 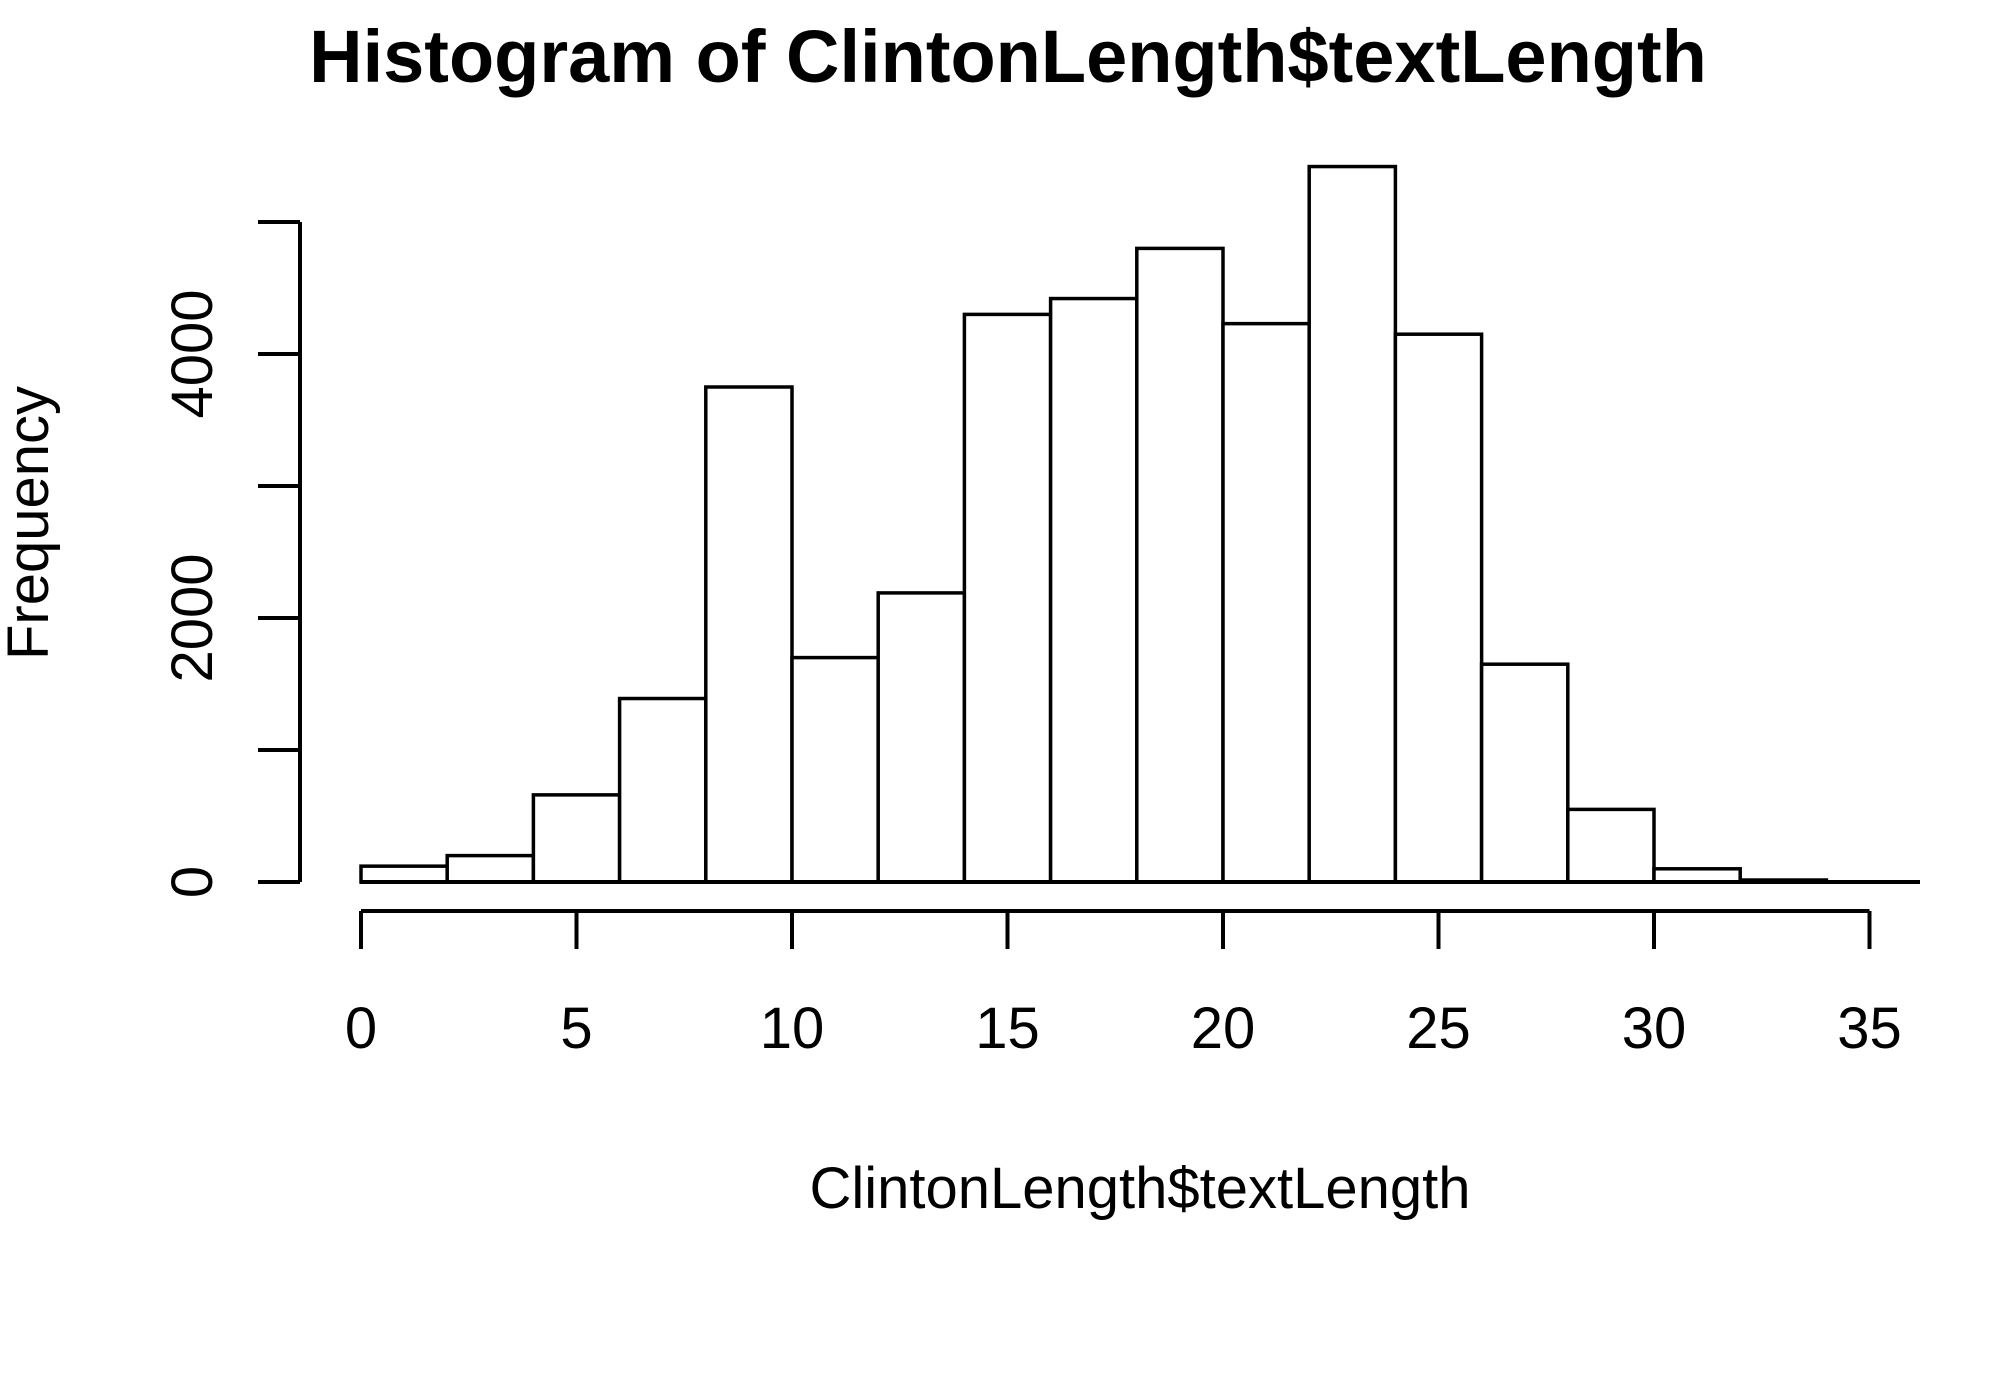 I want to click on x-tick-label-6: 30, so click(x=1654, y=1028).